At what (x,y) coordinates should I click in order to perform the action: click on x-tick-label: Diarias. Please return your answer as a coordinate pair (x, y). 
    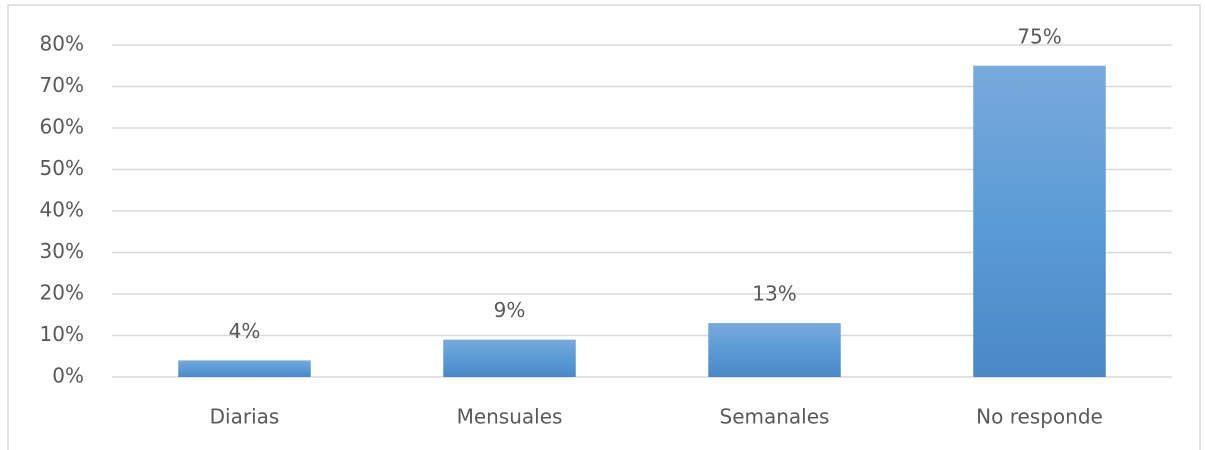
    Looking at the image, I should click on (245, 417).